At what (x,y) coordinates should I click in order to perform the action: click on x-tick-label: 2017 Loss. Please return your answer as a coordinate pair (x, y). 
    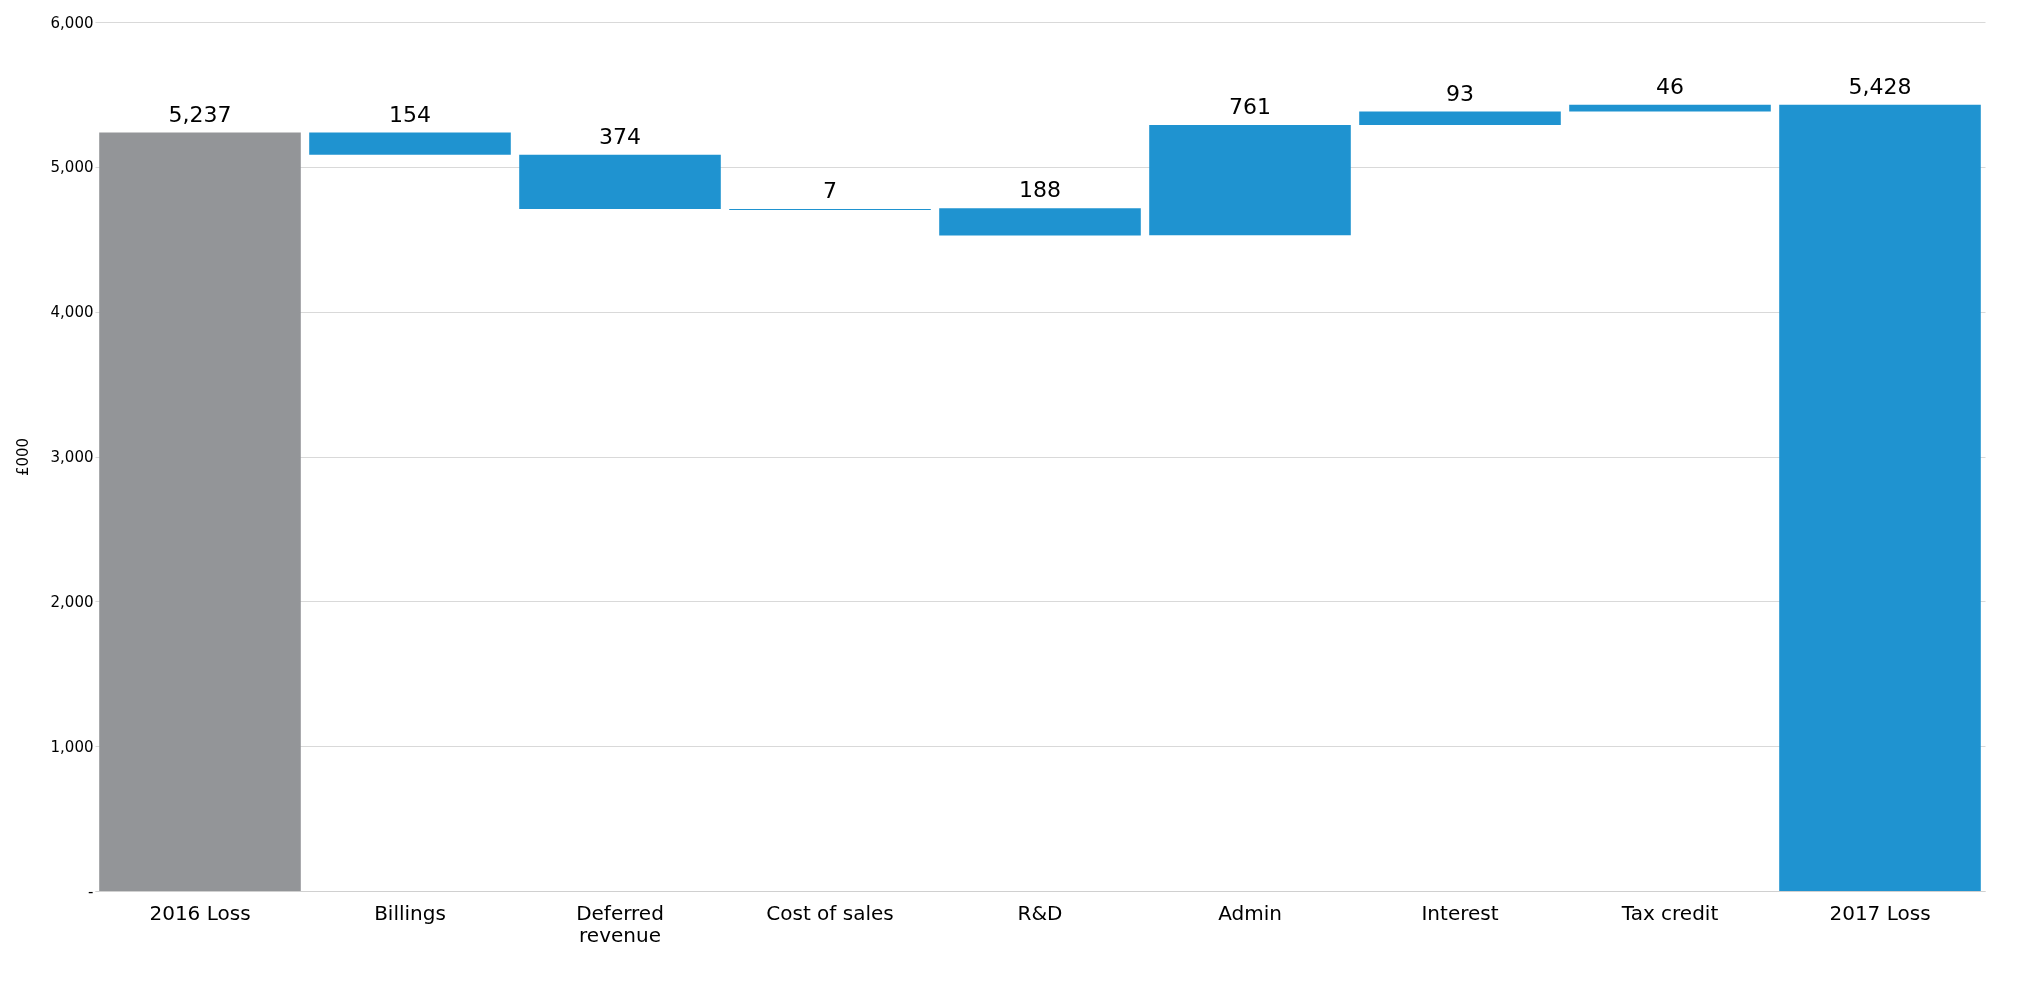
    Looking at the image, I should click on (1880, 912).